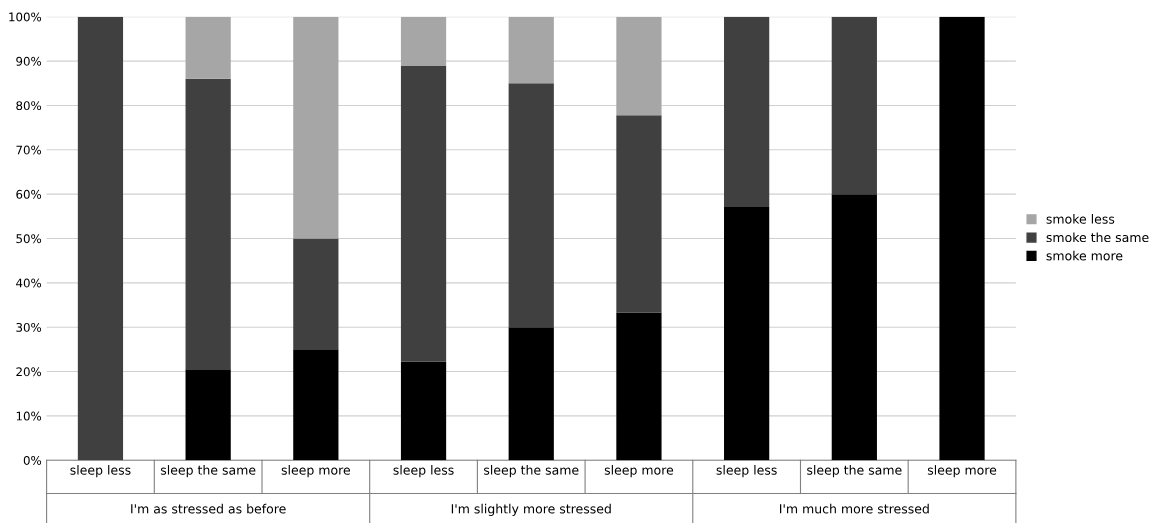 The height and width of the screenshot is (523, 1165). I want to click on y-tick-label: 100%, so click(25, 17).